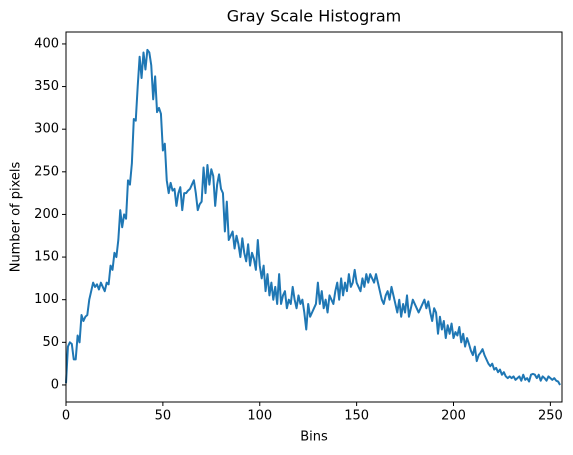 This screenshot has width=573, height=455. Describe the element at coordinates (16, 216) in the screenshot. I see `y-axis-label: Number of pixels` at that location.